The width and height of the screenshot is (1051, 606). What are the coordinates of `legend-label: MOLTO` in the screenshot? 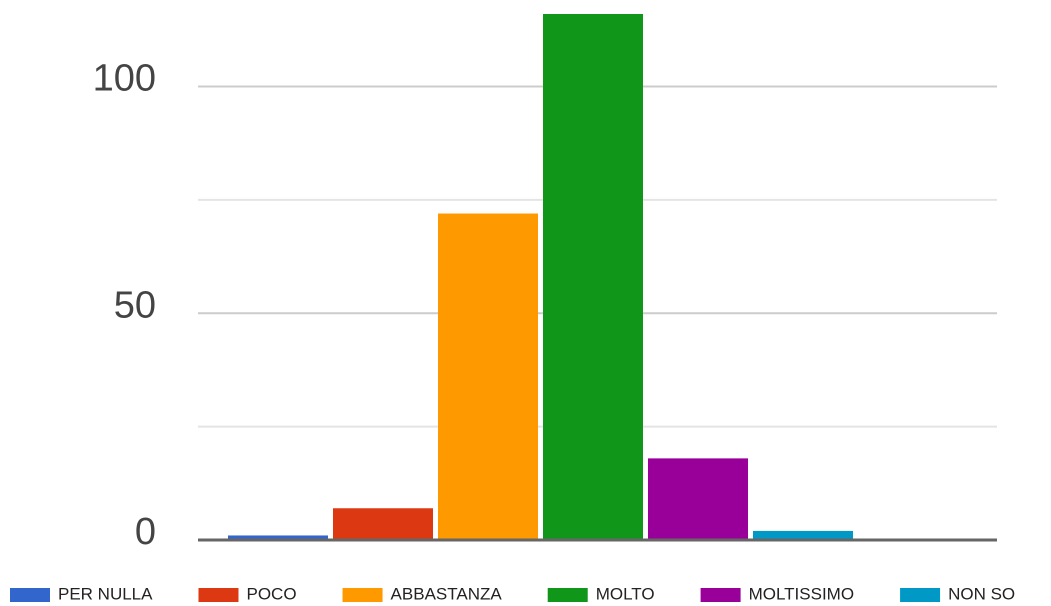 It's located at (625, 593).